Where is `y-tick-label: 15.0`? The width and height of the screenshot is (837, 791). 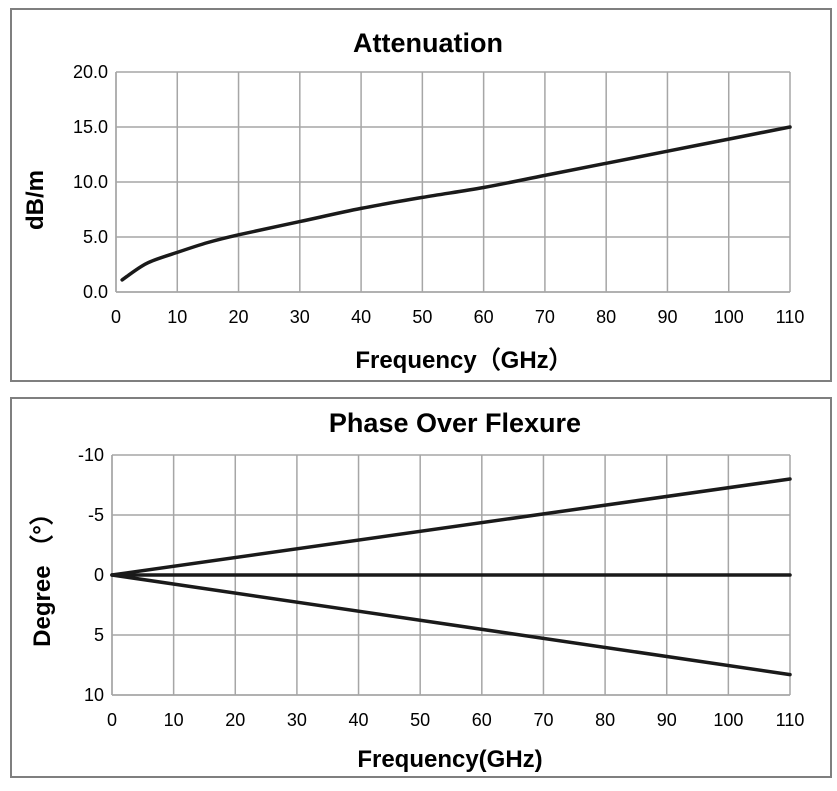
y-tick-label: 15.0 is located at coordinates (90, 127).